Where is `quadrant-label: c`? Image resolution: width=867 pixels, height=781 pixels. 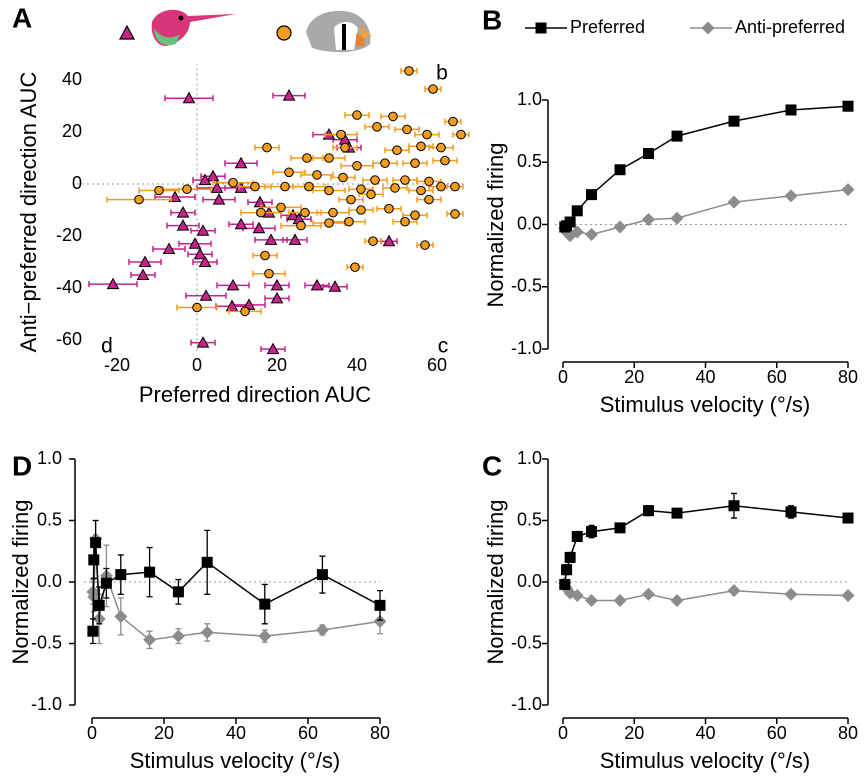 quadrant-label: c is located at coordinates (443, 346).